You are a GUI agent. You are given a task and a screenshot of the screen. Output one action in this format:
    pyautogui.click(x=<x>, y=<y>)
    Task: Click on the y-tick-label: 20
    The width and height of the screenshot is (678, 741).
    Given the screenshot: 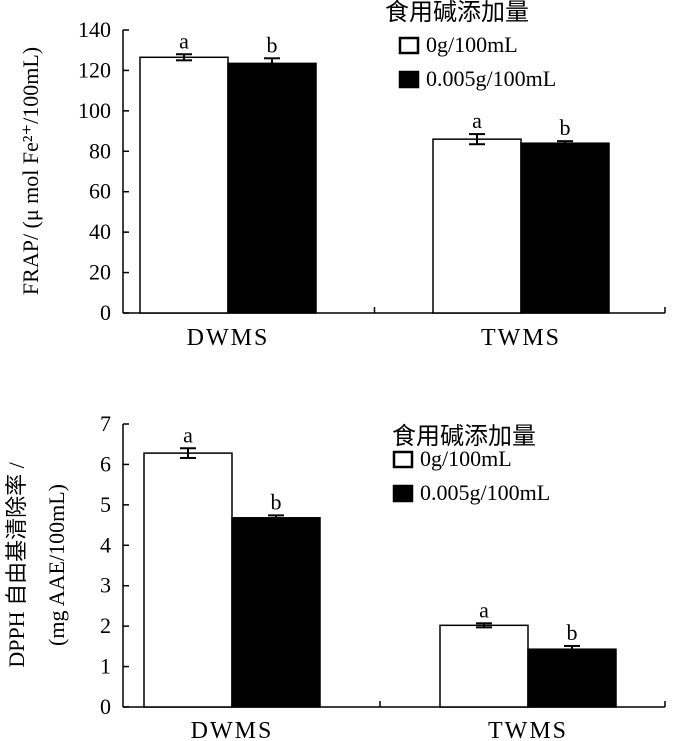 What is the action you would take?
    pyautogui.click(x=100, y=272)
    